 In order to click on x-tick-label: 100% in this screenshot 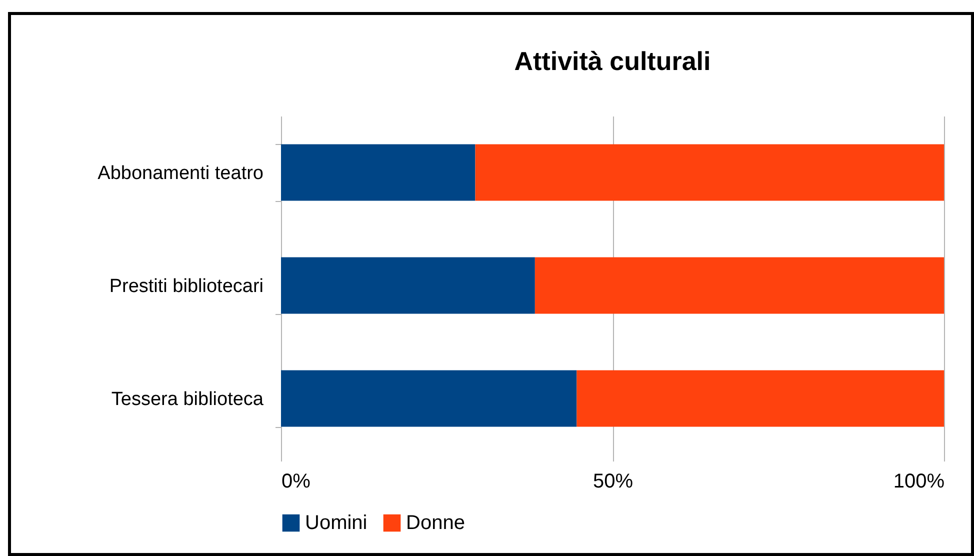, I will do `click(919, 481)`.